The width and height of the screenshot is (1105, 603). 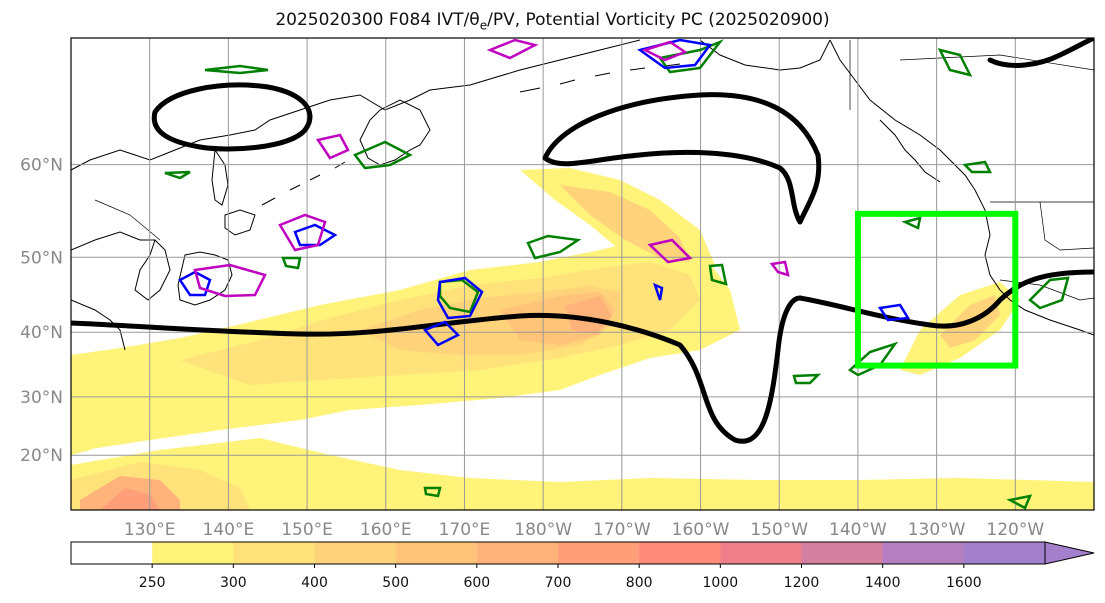 What do you see at coordinates (701, 530) in the screenshot?
I see `lon-label: 160°W` at bounding box center [701, 530].